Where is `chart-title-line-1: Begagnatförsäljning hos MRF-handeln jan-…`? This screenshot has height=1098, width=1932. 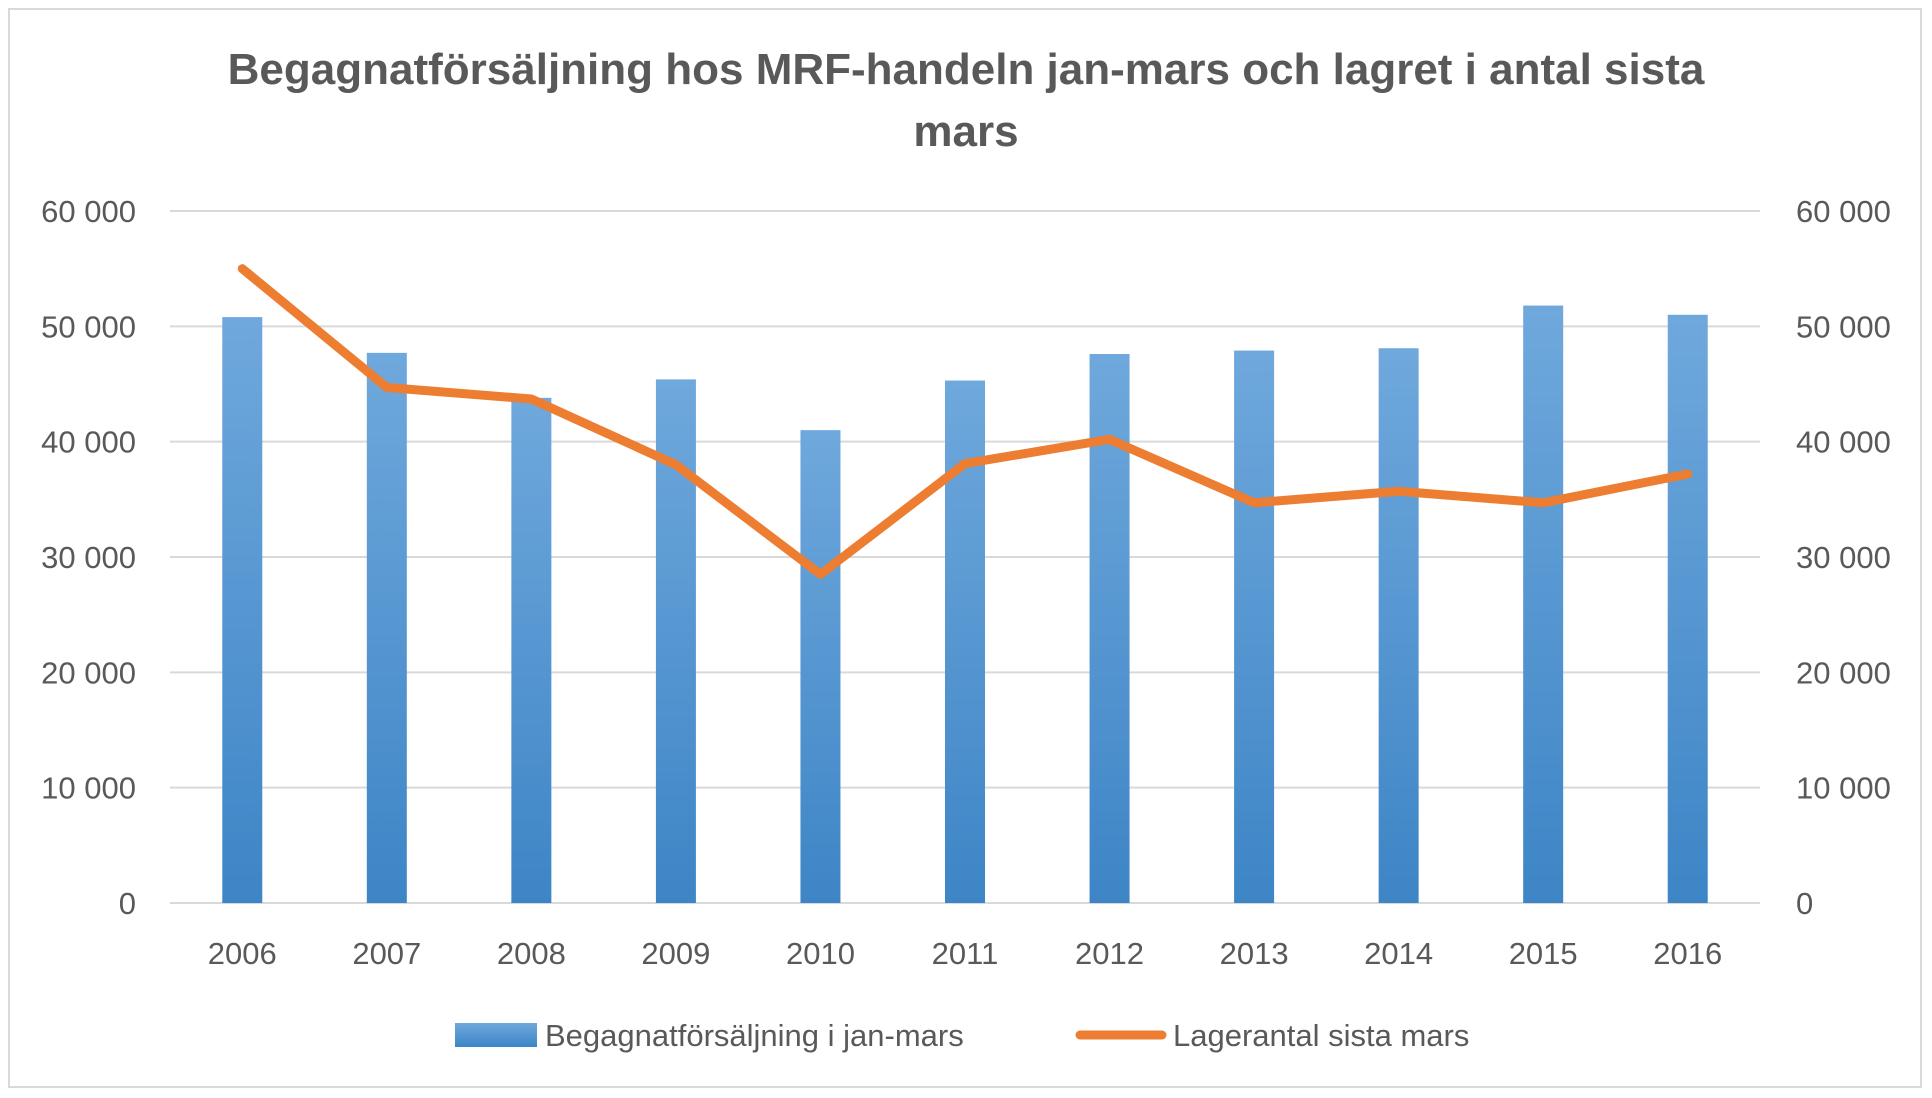 chart-title-line-1: Begagnatförsäljning hos MRF-handeln jan-… is located at coordinates (966, 69).